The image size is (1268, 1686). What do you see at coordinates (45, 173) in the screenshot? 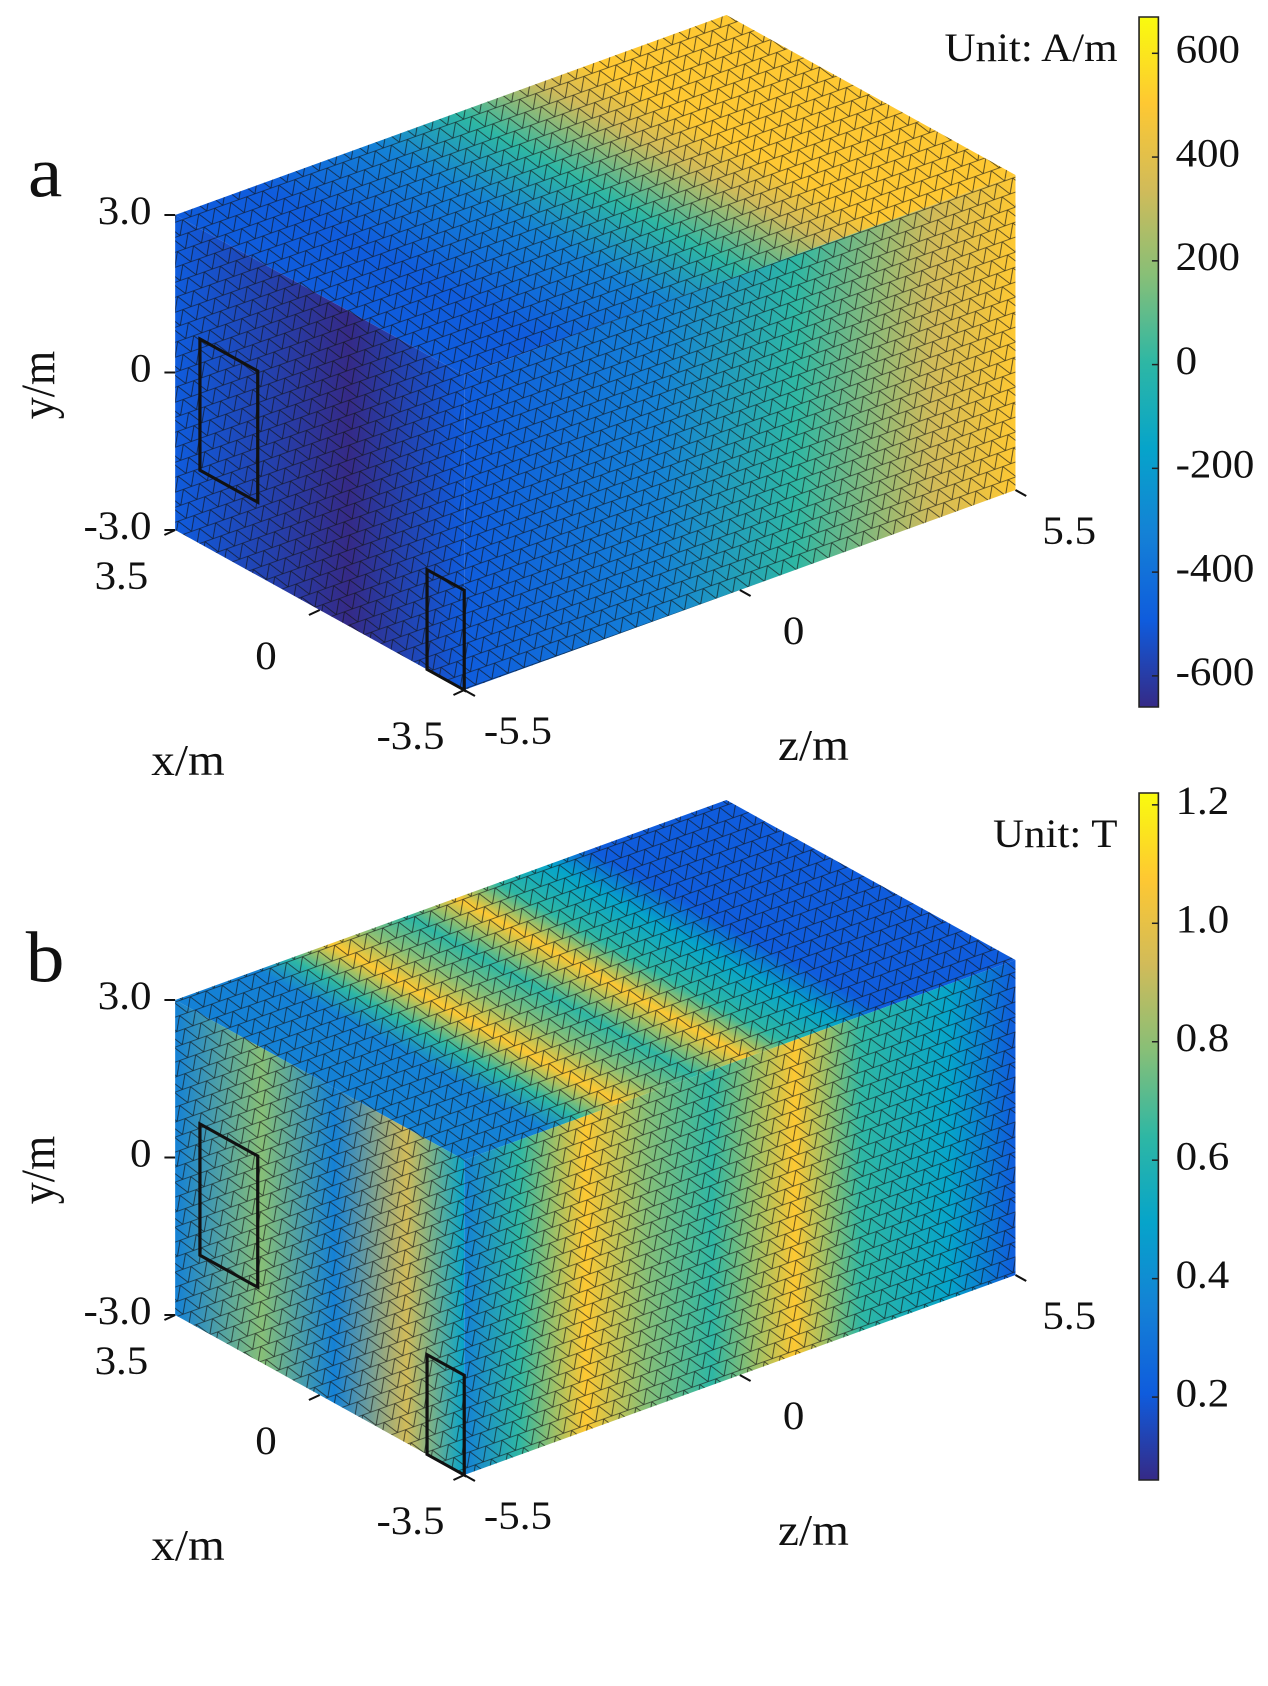
I see `panel-label: a` at bounding box center [45, 173].